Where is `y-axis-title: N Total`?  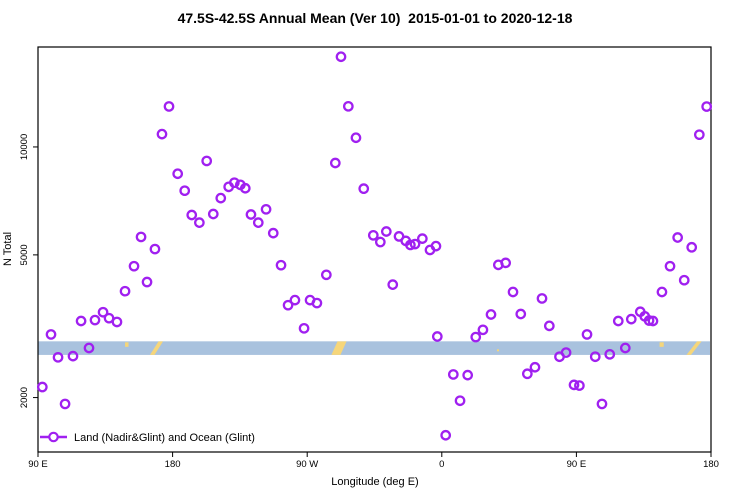 y-axis-title: N Total is located at coordinates (8, 249).